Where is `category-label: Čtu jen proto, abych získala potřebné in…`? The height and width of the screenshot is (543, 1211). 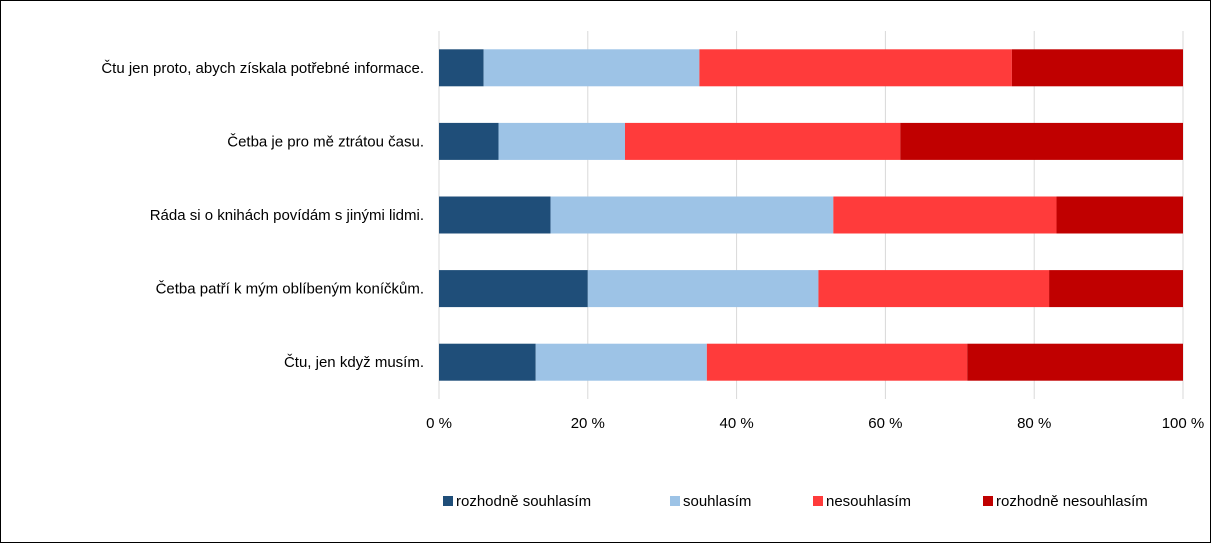 category-label: Čtu jen proto, abych získala potřebné in… is located at coordinates (262, 68).